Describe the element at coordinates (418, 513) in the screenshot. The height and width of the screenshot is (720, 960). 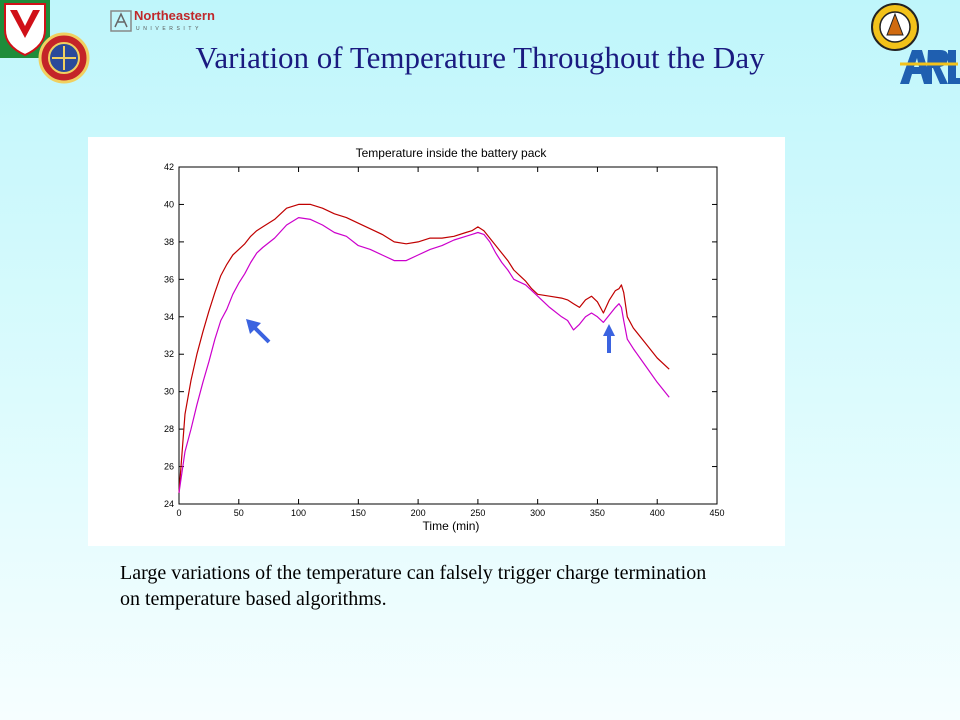
I see `x-tick-label: 200` at that location.